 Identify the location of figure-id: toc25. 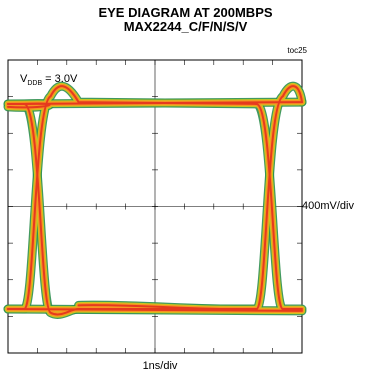
(297, 50).